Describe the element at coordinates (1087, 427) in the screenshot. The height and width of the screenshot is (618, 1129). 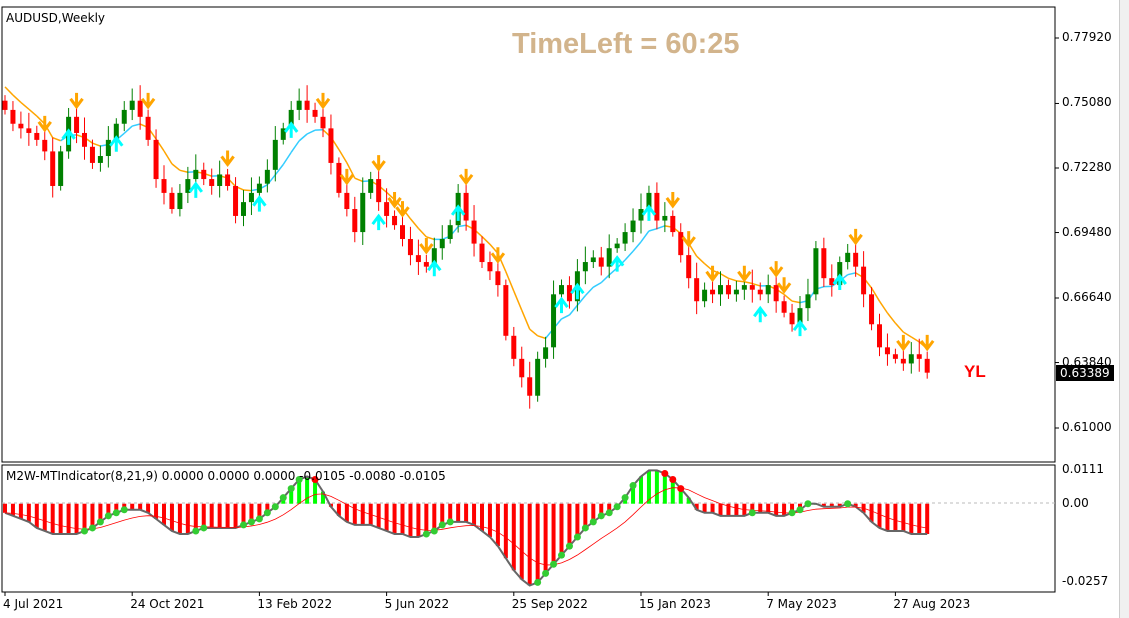
I see `price-axis-label: 0.61000` at that location.